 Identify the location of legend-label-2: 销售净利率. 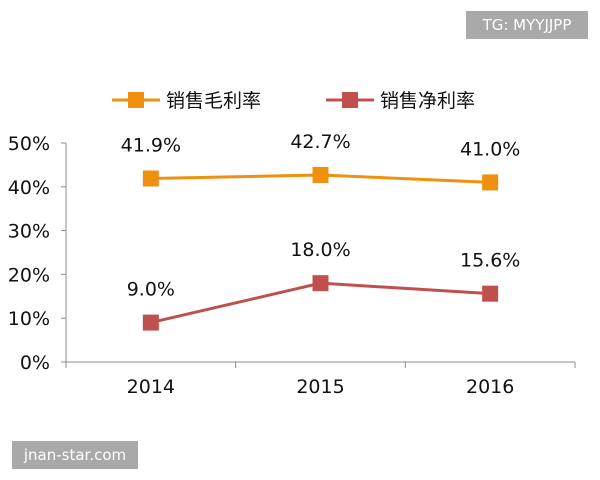
(427, 101).